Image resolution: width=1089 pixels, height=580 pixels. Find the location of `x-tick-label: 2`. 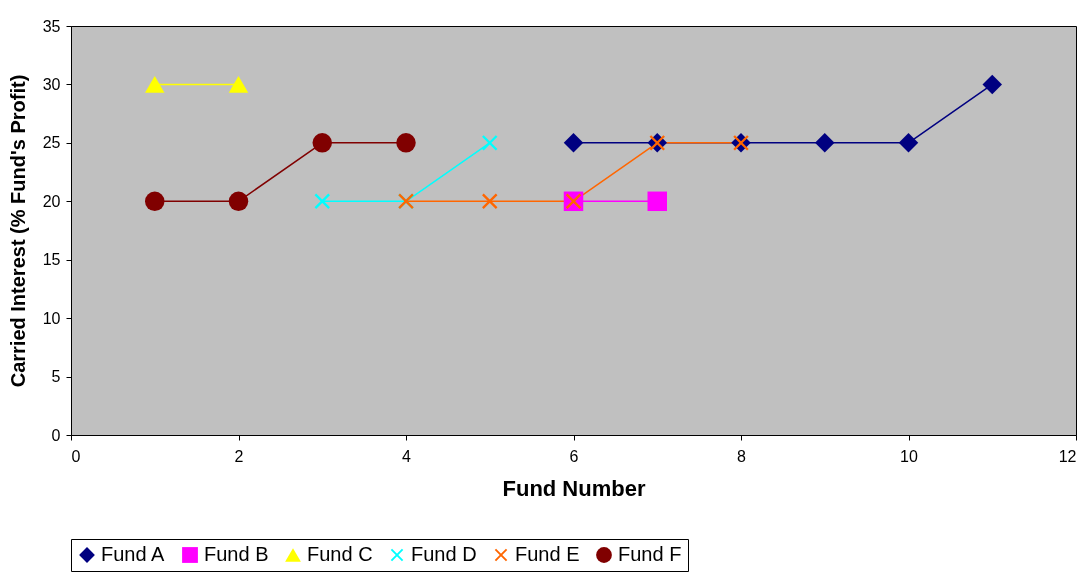

x-tick-label: 2 is located at coordinates (239, 456).